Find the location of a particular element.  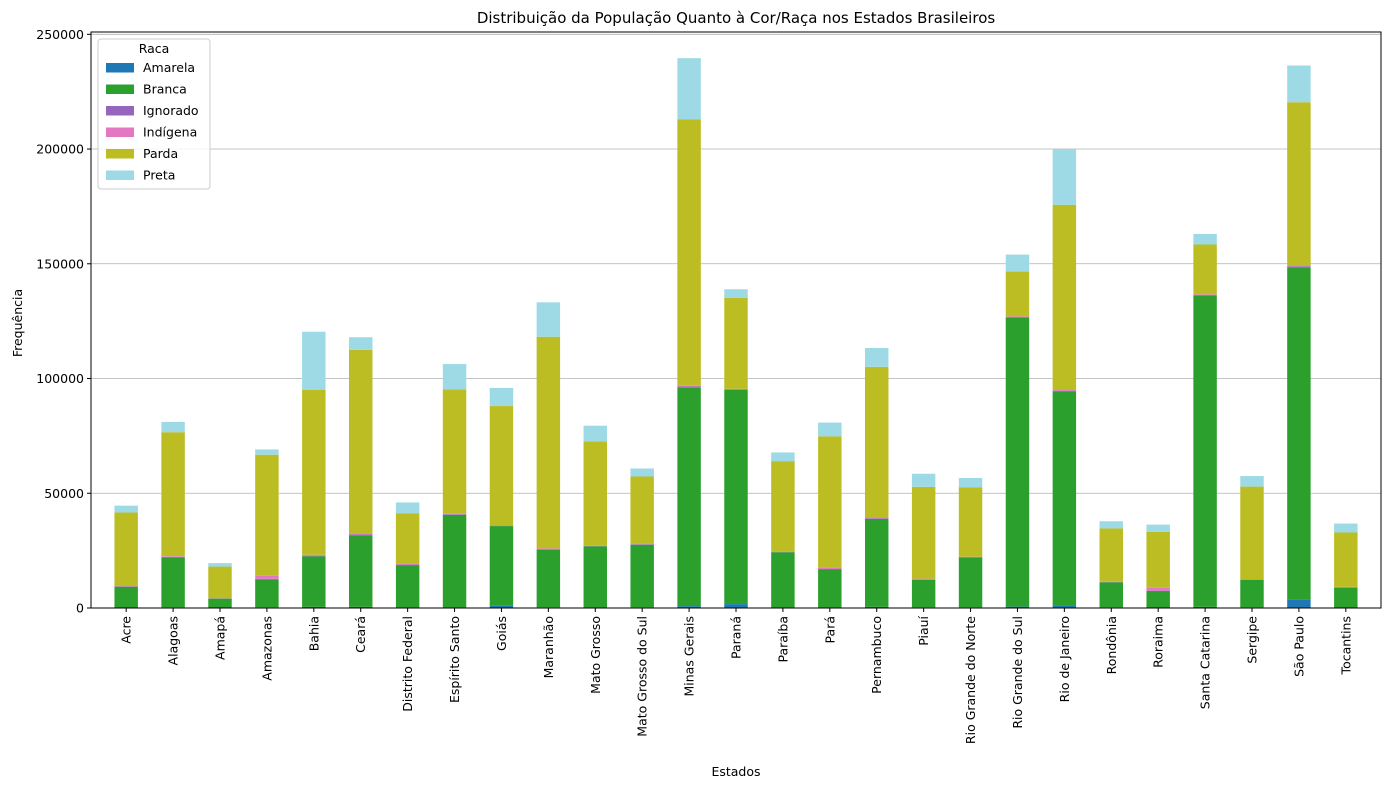

y-tick-label: 100000 is located at coordinates (60, 378).